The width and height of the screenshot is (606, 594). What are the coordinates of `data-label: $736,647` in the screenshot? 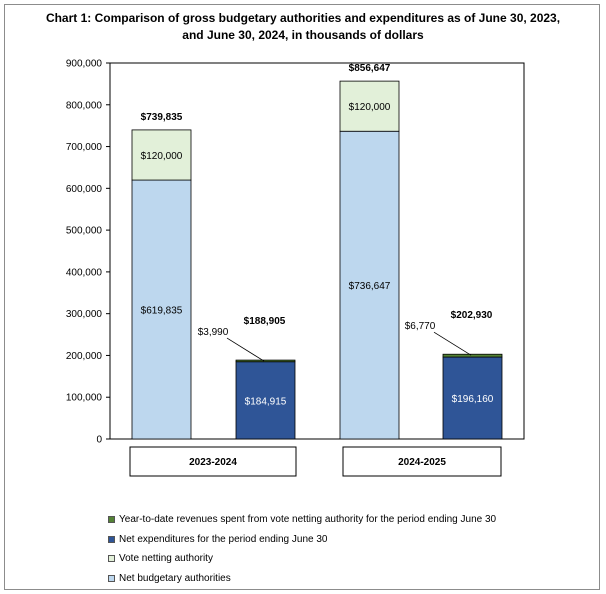 It's located at (370, 286).